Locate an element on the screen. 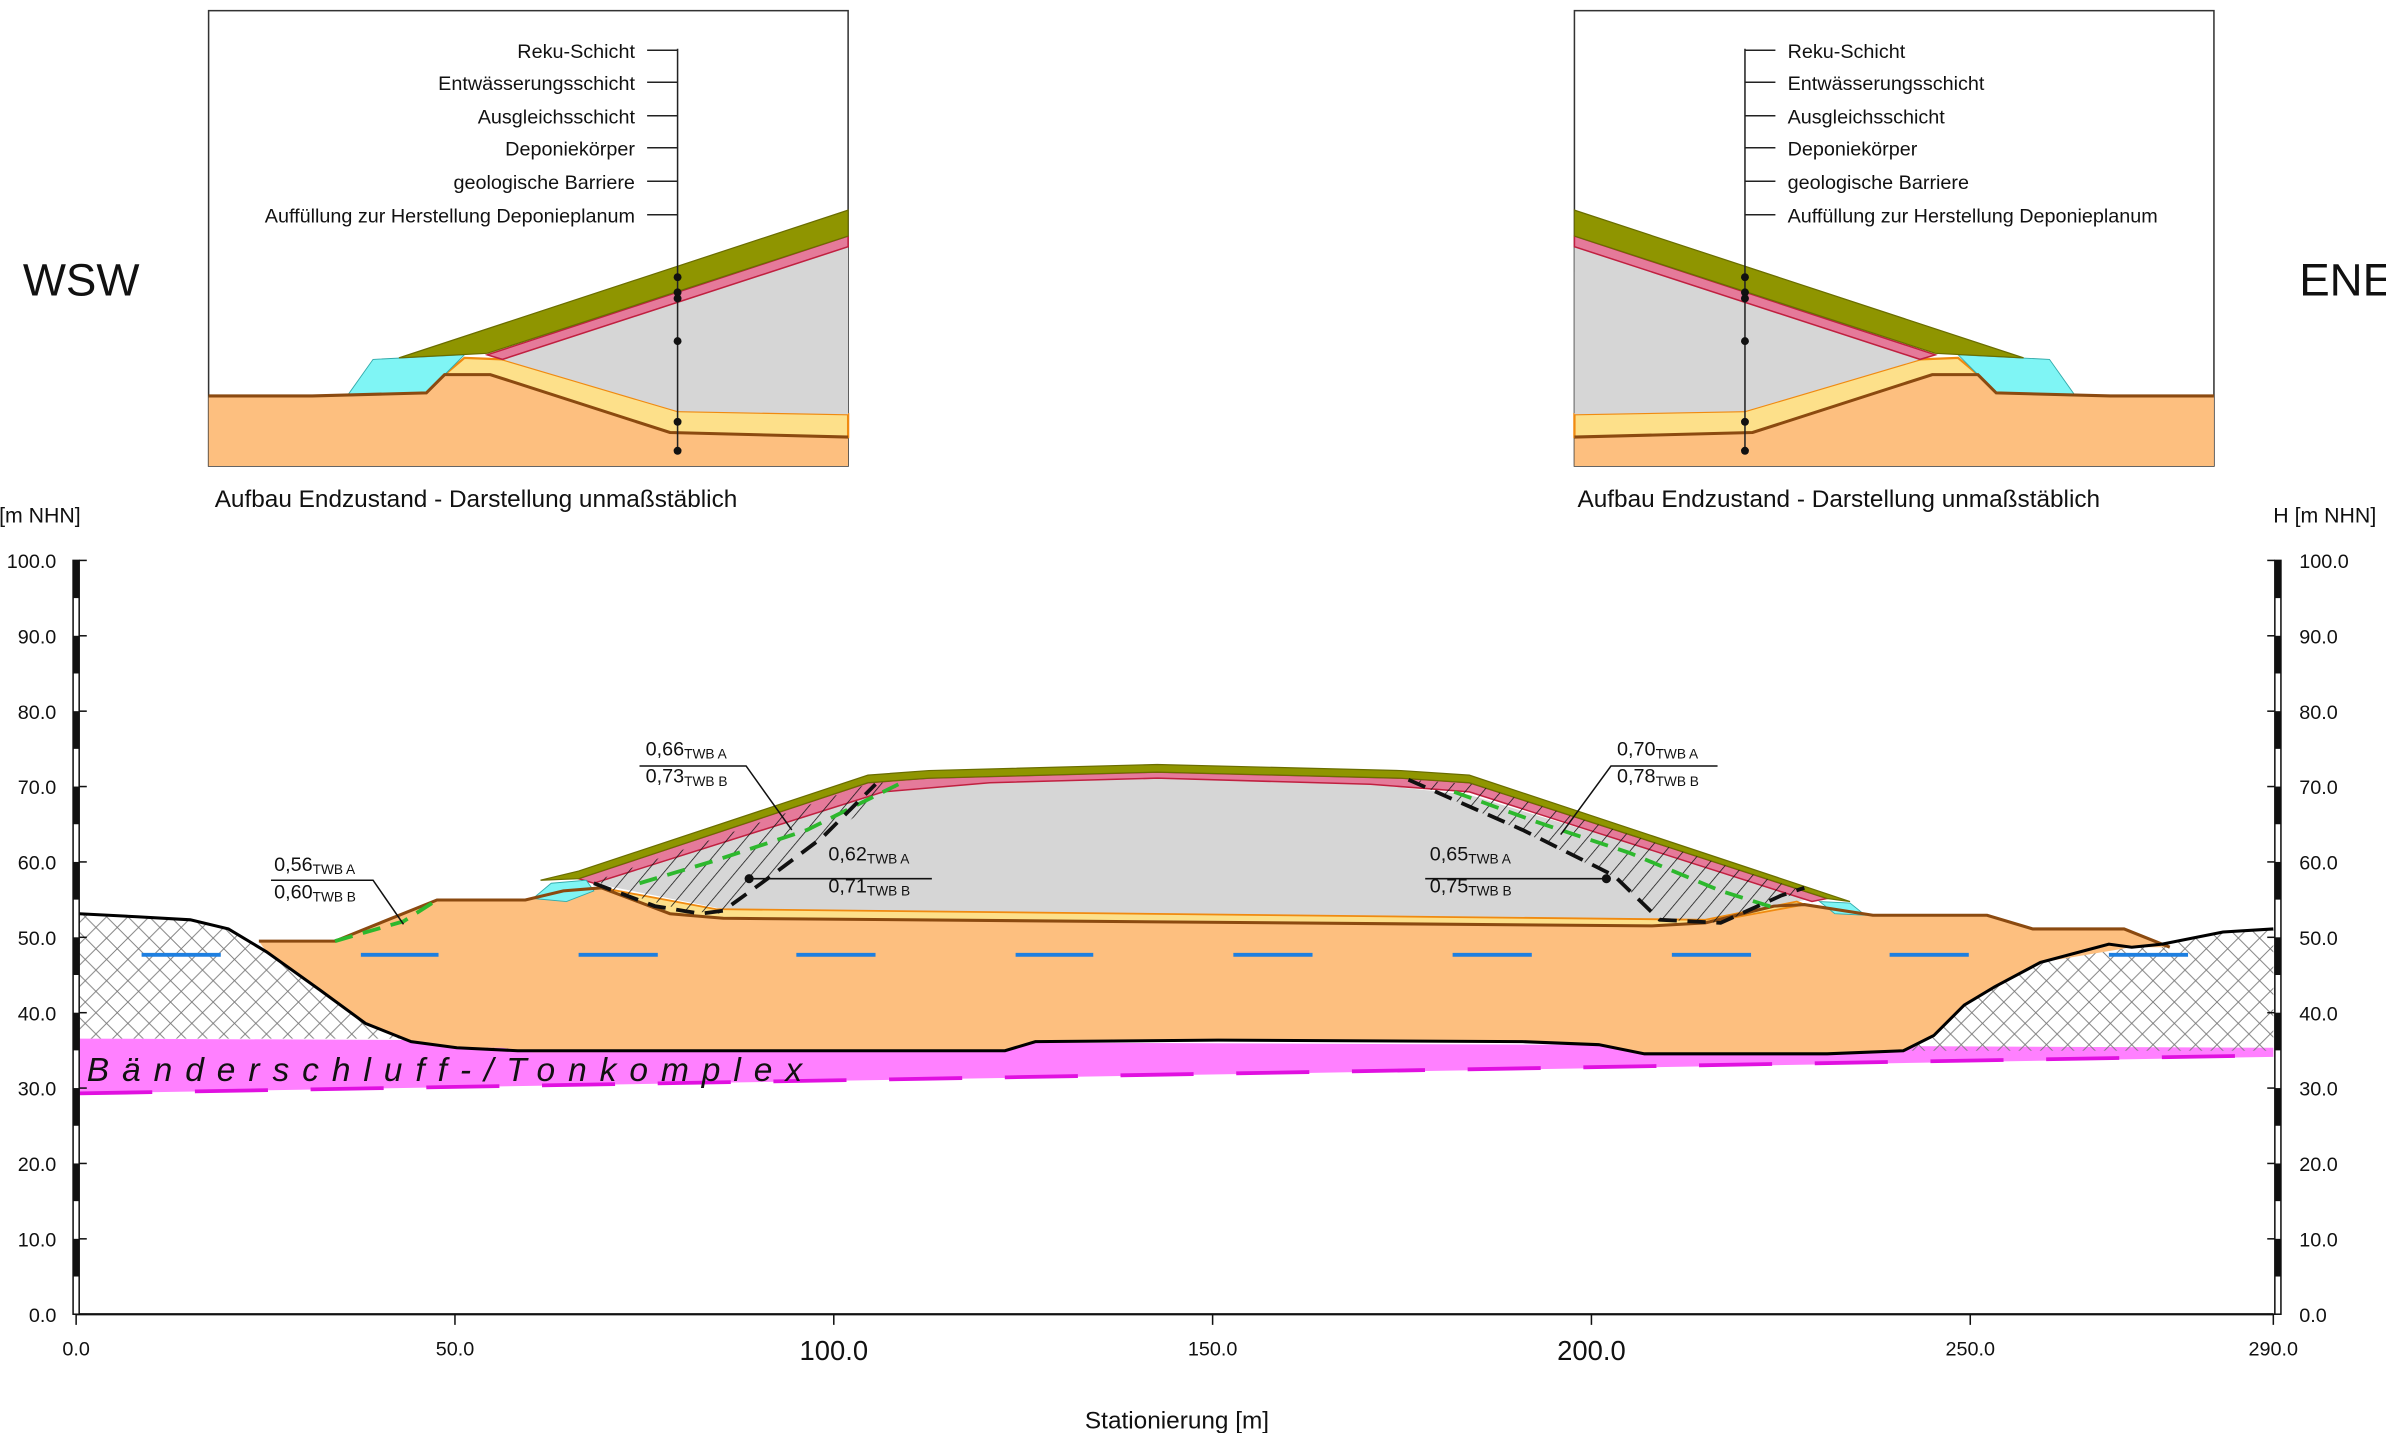 This screenshot has height=1433, width=2386. safety-factor: 0,56TWB A is located at coordinates (315, 865).